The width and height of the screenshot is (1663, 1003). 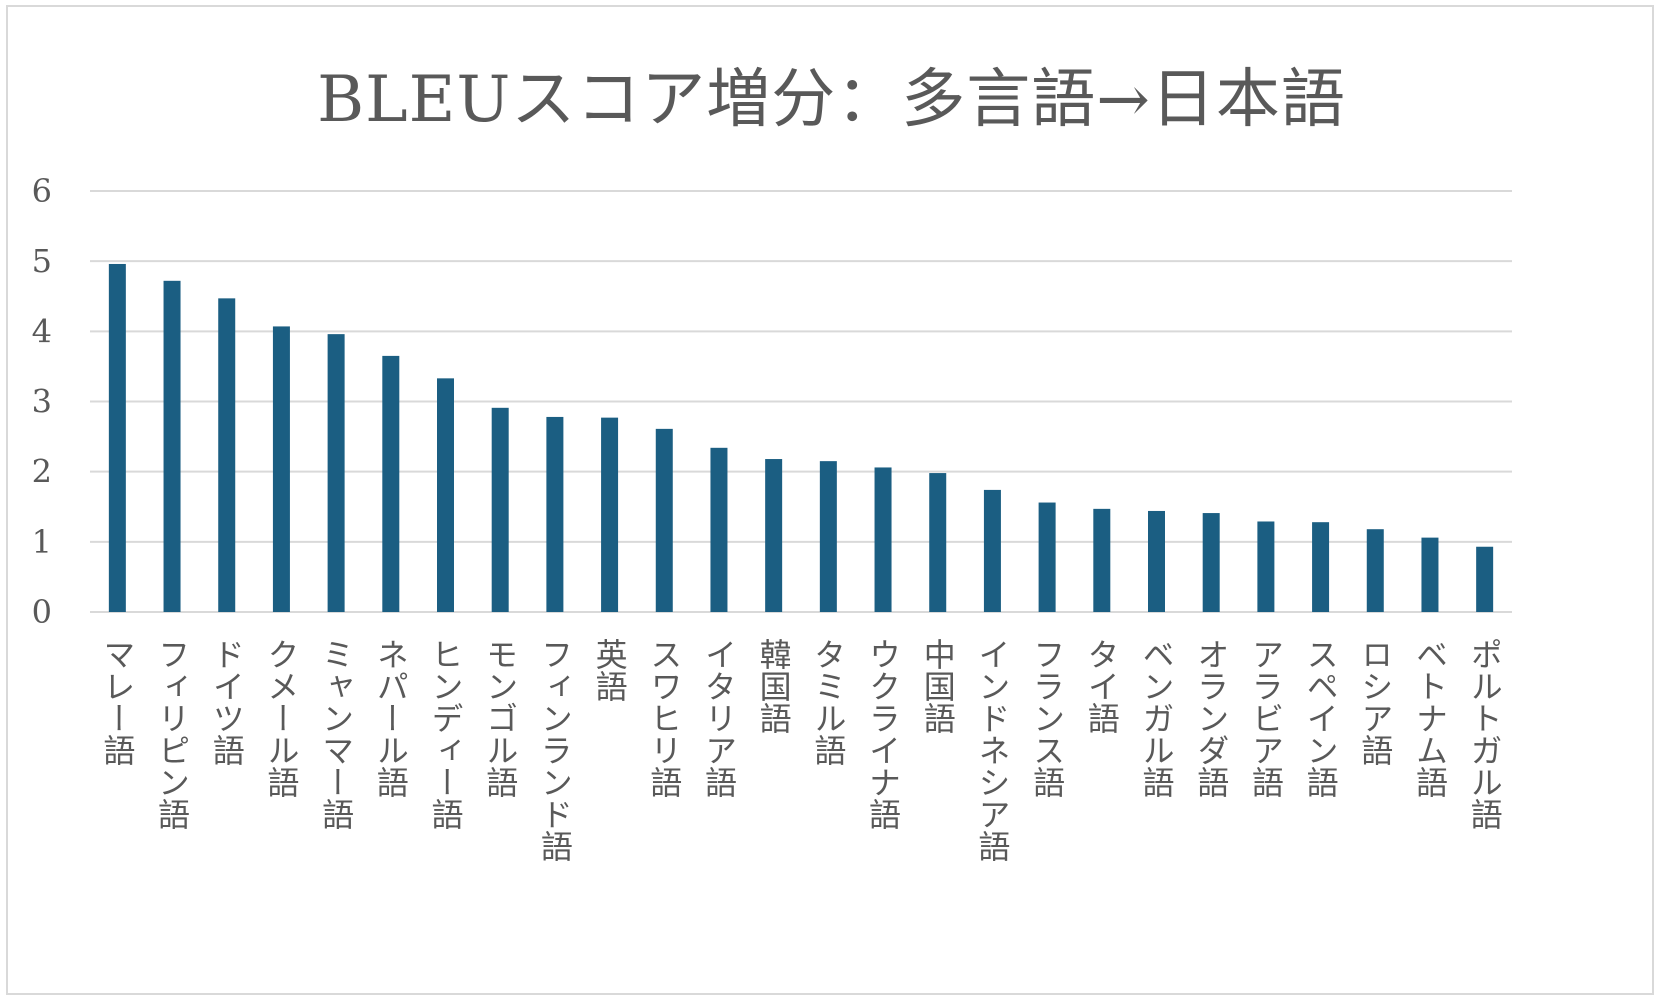 What do you see at coordinates (938, 686) in the screenshot?
I see `x-tick-label: 中国語` at bounding box center [938, 686].